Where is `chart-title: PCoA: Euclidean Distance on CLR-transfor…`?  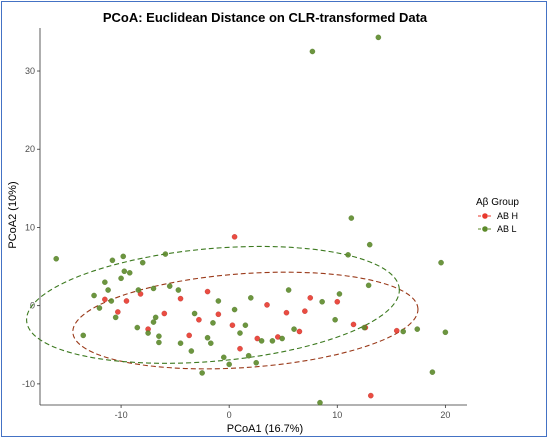 chart-title: PCoA: Euclidean Distance on CLR-transfor… is located at coordinates (265, 17).